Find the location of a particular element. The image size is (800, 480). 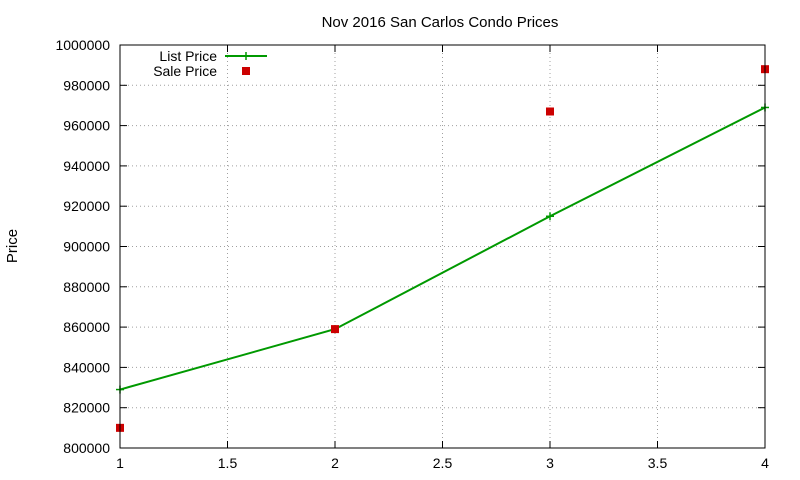

y-tick-label: 900000 is located at coordinates (86, 247).